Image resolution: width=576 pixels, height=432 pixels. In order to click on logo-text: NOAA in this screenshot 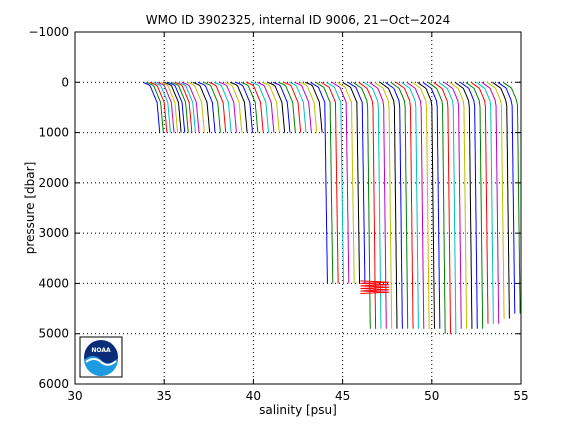, I will do `click(101, 350)`.